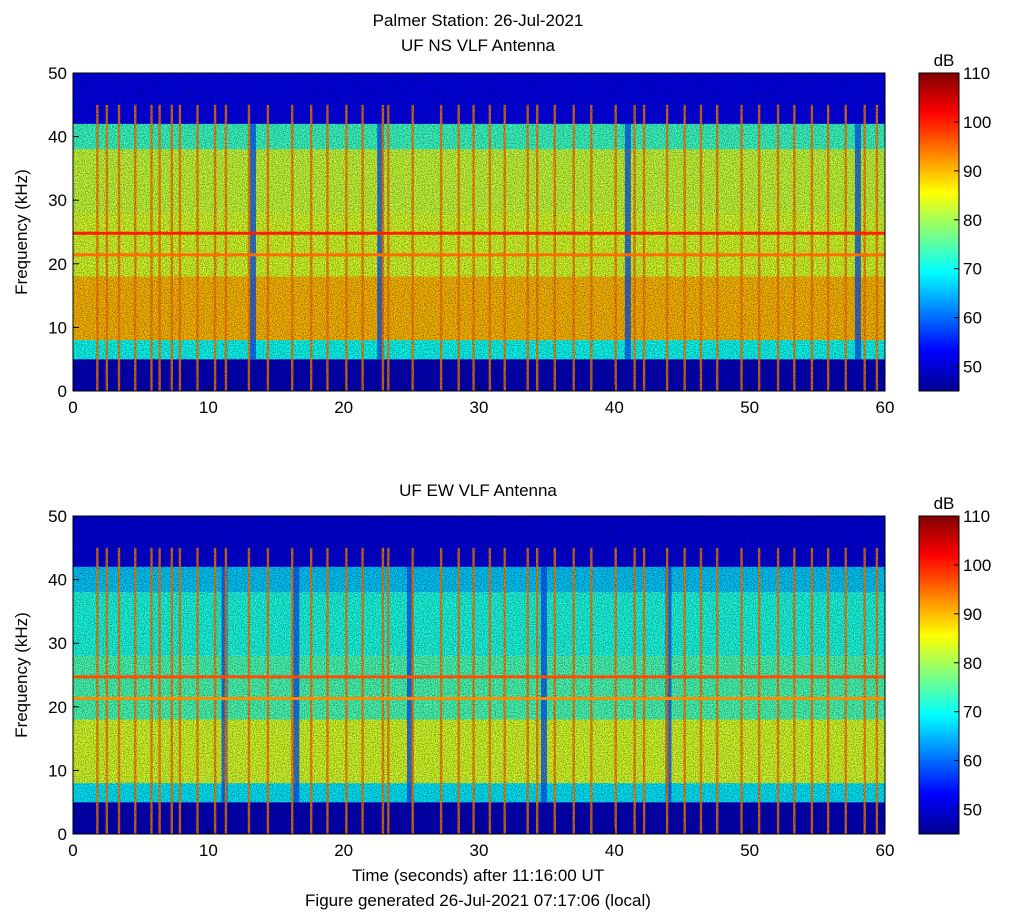 Image resolution: width=1009 pixels, height=920 pixels. Describe the element at coordinates (63, 232) in the screenshot. I see `panel-ns-yticks: 0 10 20 30 40 50` at that location.